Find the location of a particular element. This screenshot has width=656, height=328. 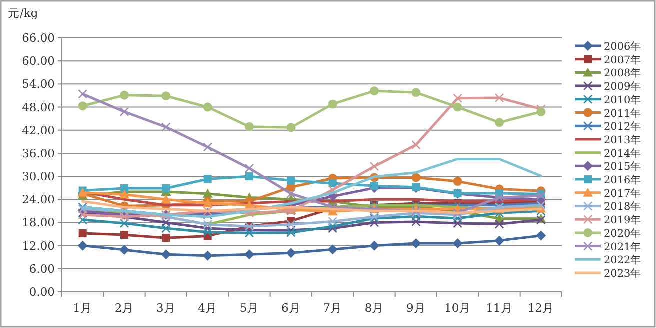

legend-label: 2011年 is located at coordinates (623, 114).